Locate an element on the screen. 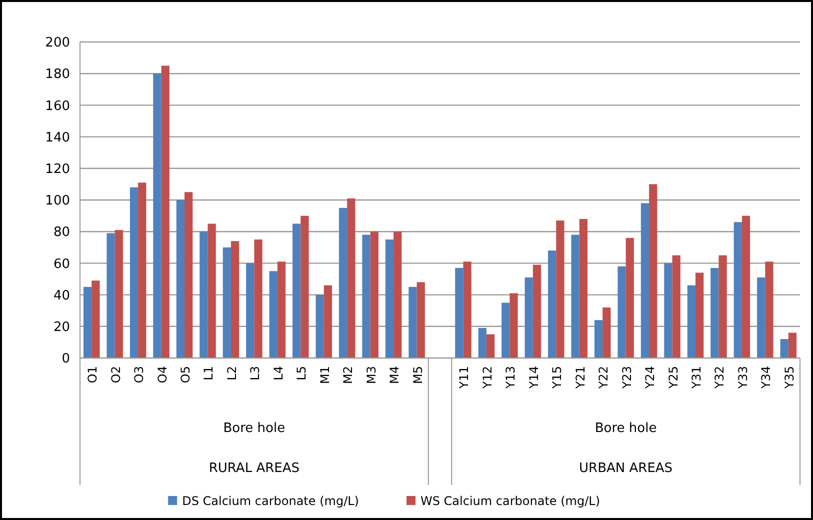 This screenshot has height=520, width=813. x-tick-label: M5 is located at coordinates (417, 375).